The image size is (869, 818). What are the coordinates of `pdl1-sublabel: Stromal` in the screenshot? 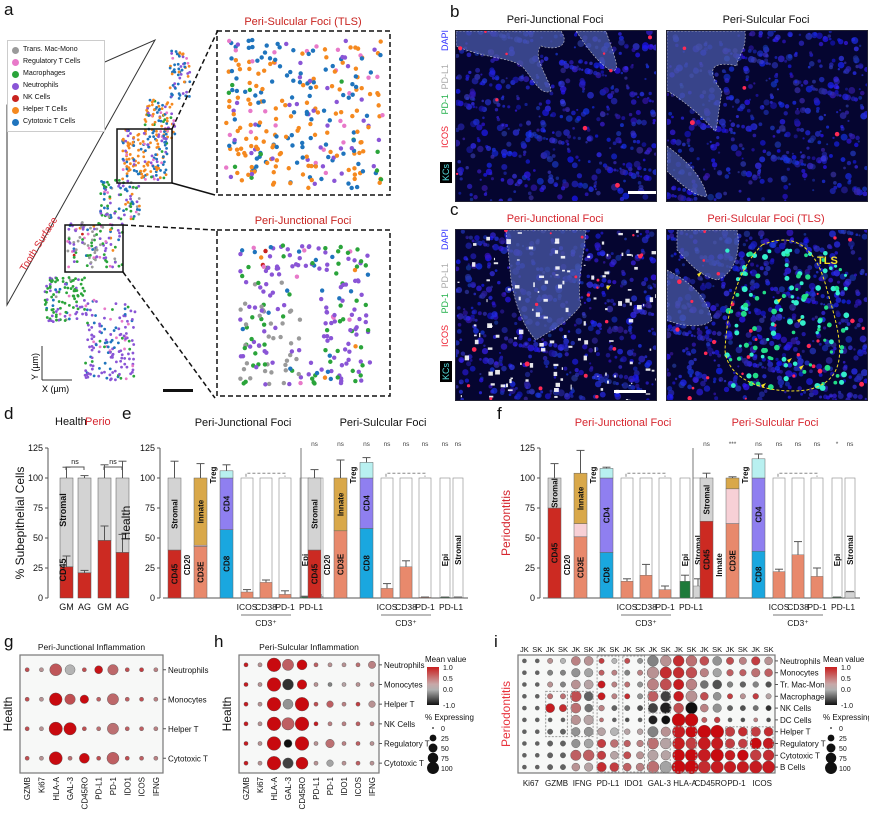 It's located at (698, 550).